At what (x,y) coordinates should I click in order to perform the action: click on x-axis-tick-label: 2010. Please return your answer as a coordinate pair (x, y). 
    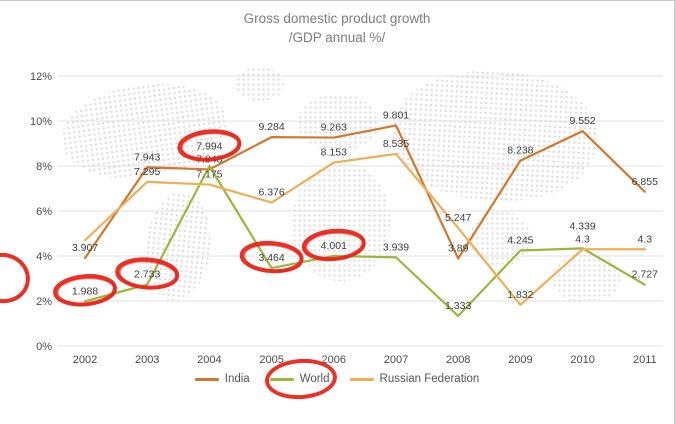
    Looking at the image, I should click on (582, 360).